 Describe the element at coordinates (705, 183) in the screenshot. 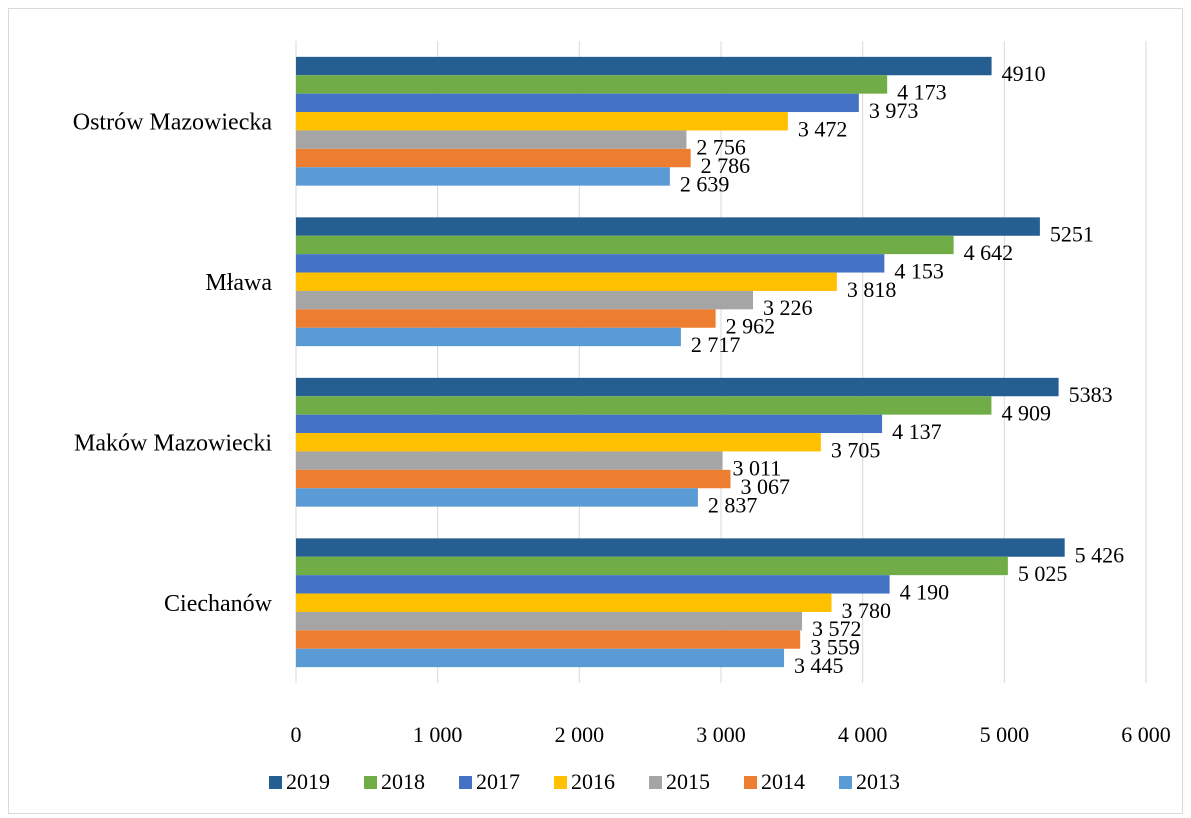

I see `data-label: 2 639` at that location.